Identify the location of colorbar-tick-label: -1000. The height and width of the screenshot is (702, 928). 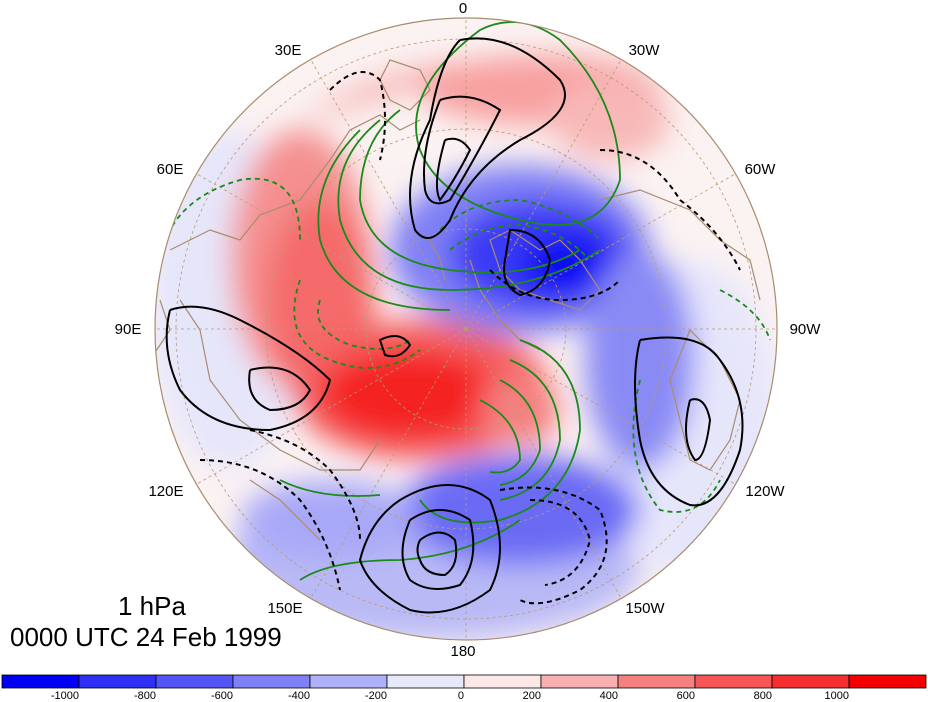
(65, 696).